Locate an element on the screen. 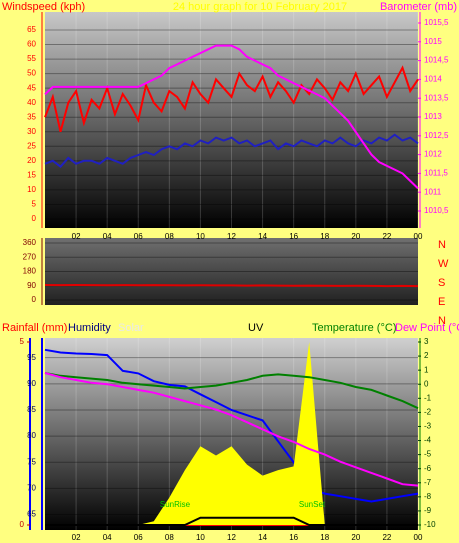  legend-label: Dew Point (°C) is located at coordinates (427, 328).